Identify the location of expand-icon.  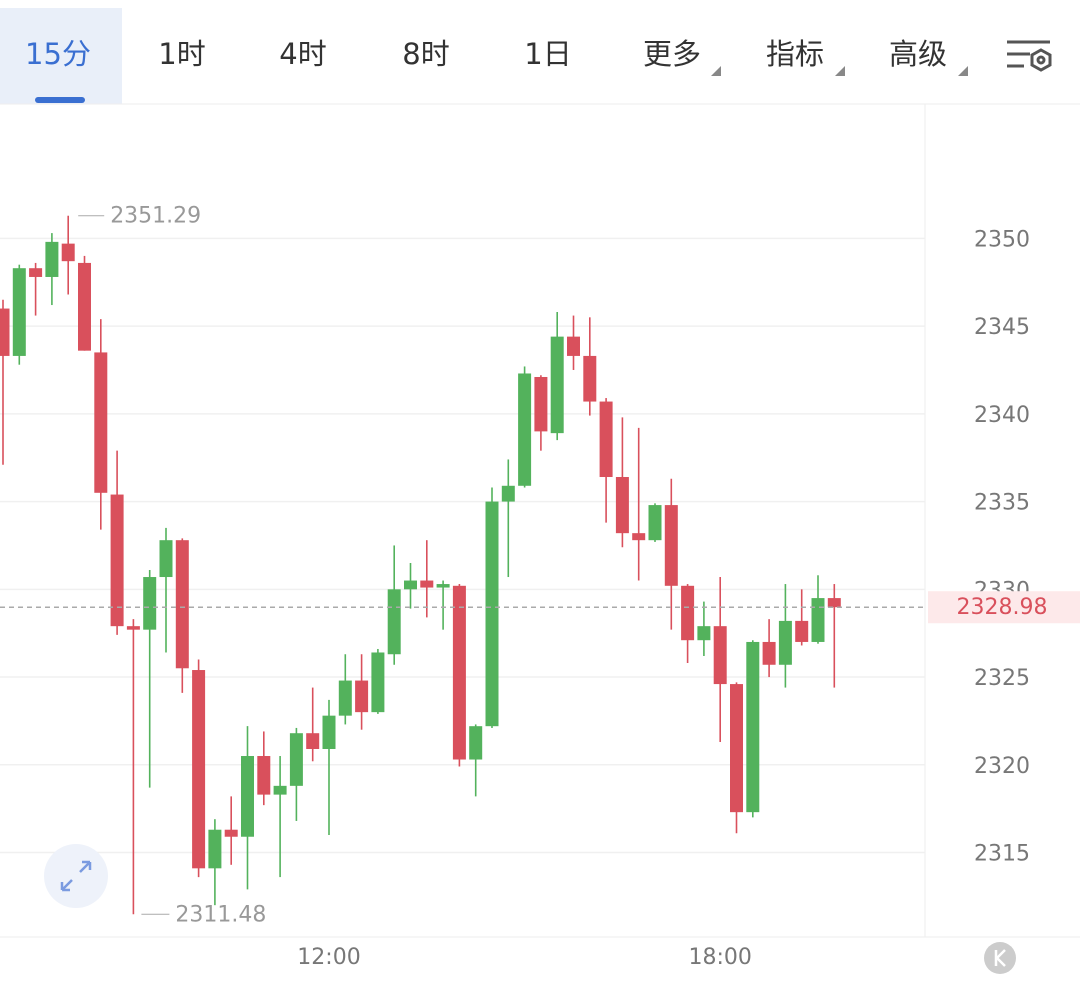
(76, 876).